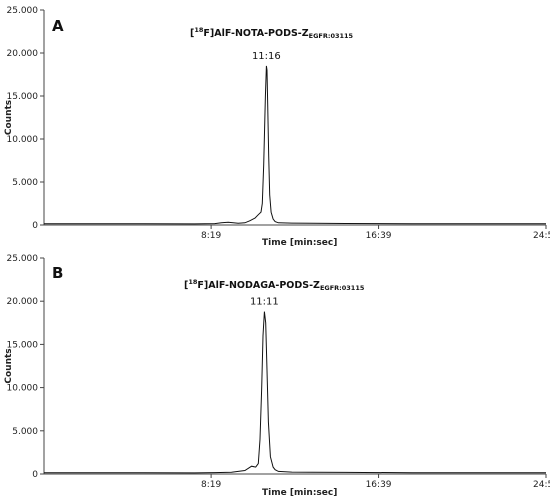 The width and height of the screenshot is (550, 500). I want to click on peak-label: 11:11, so click(264, 302).